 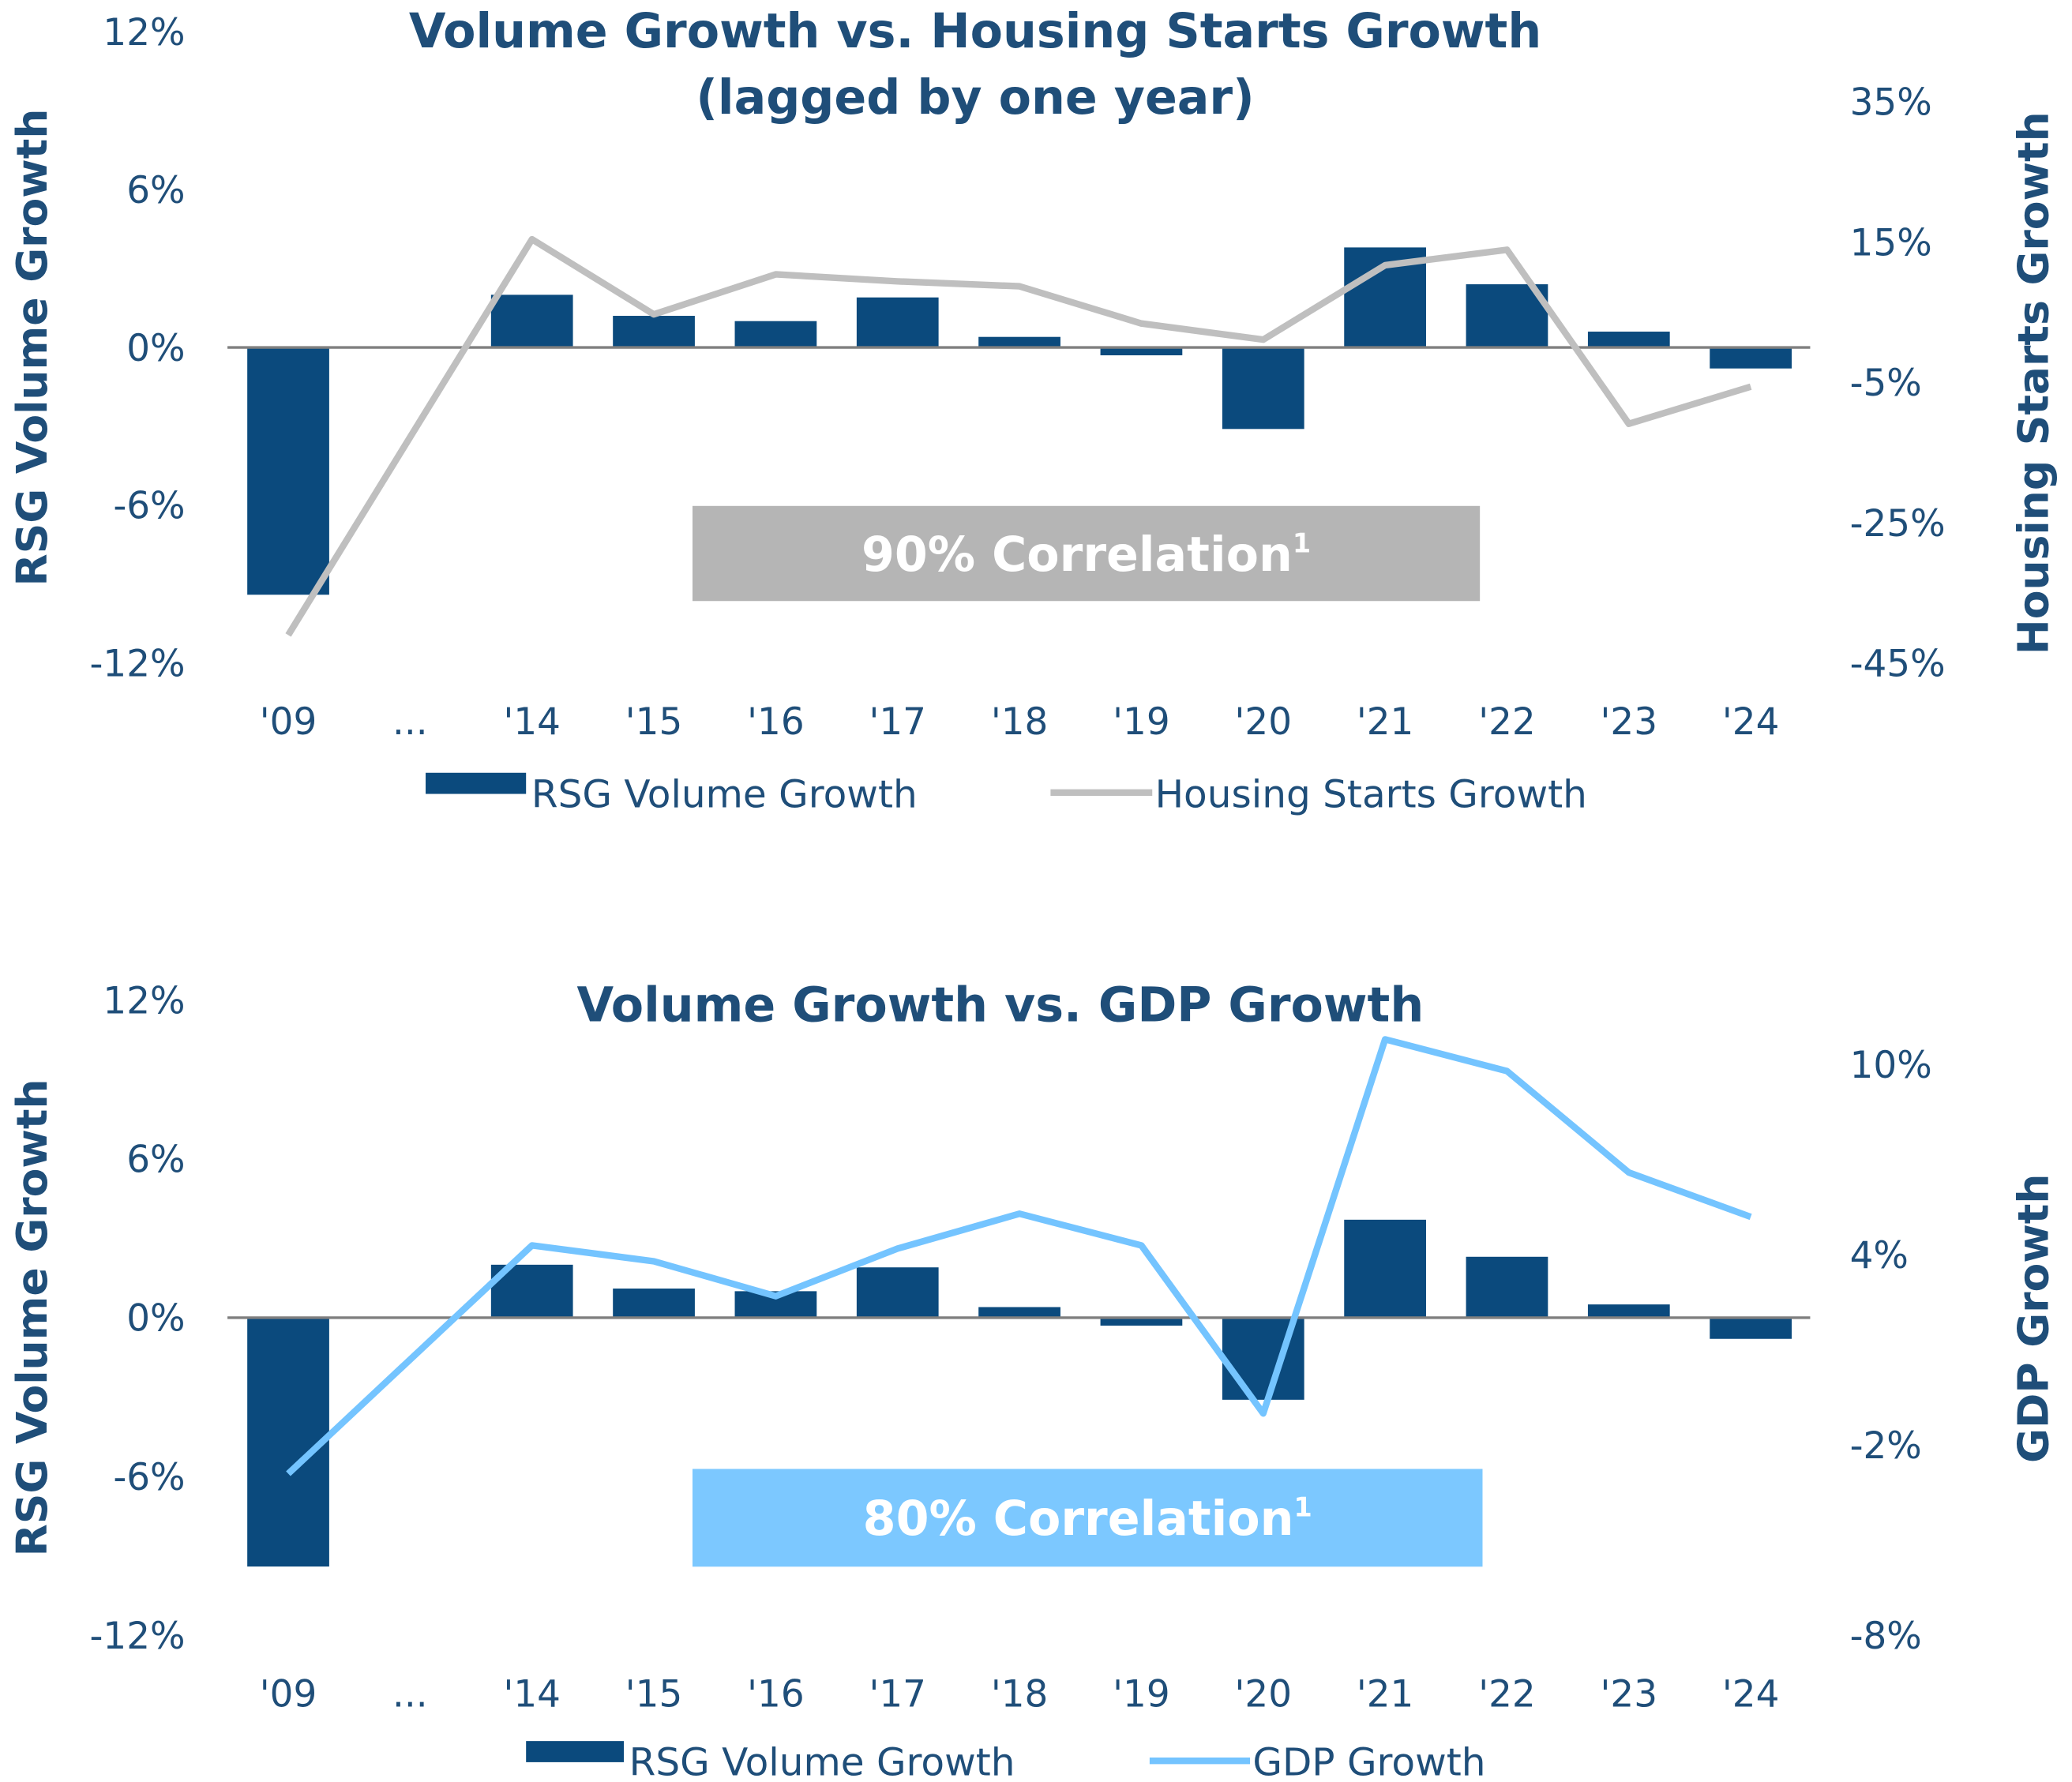 I want to click on right-axis-tick-label: -5%, so click(x=1886, y=383).